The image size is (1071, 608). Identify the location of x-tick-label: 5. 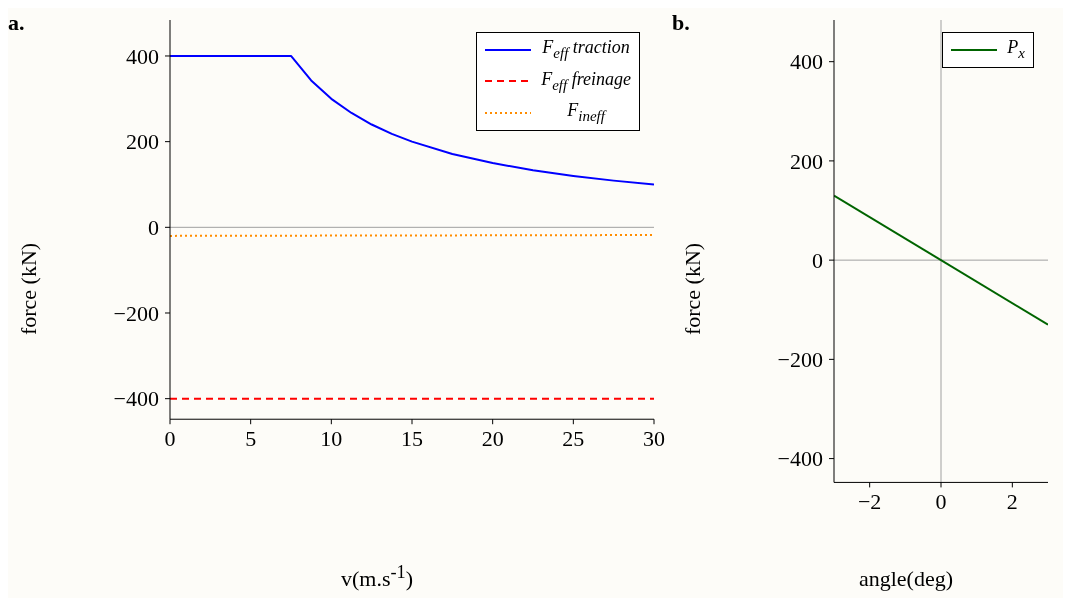
(251, 438).